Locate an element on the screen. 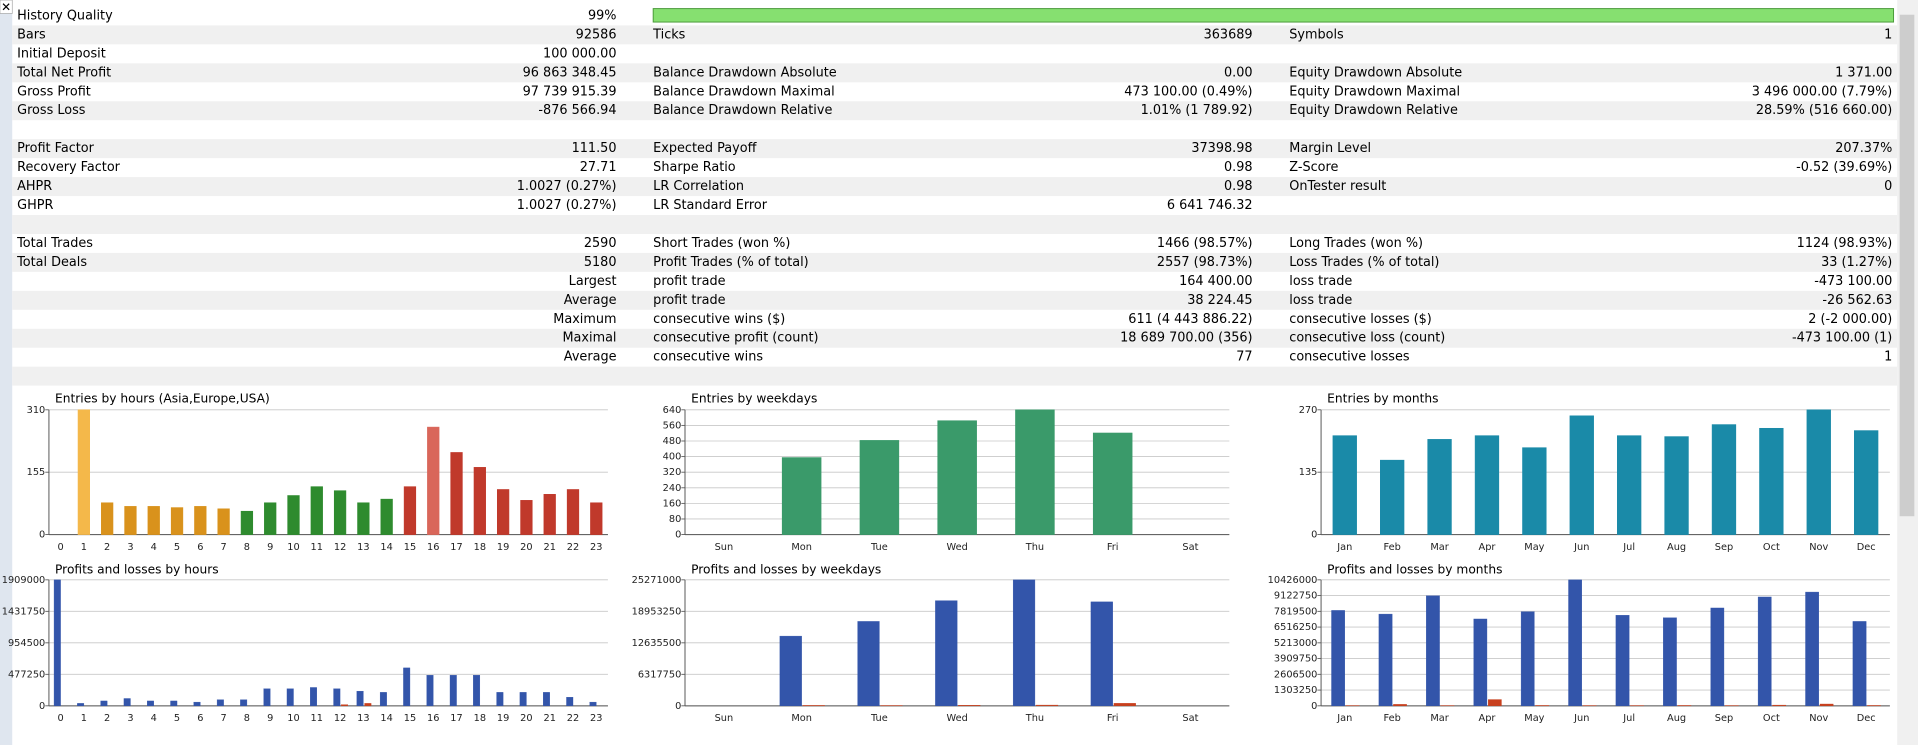 The height and width of the screenshot is (745, 1918). y-tick-label: 640 is located at coordinates (672, 410).